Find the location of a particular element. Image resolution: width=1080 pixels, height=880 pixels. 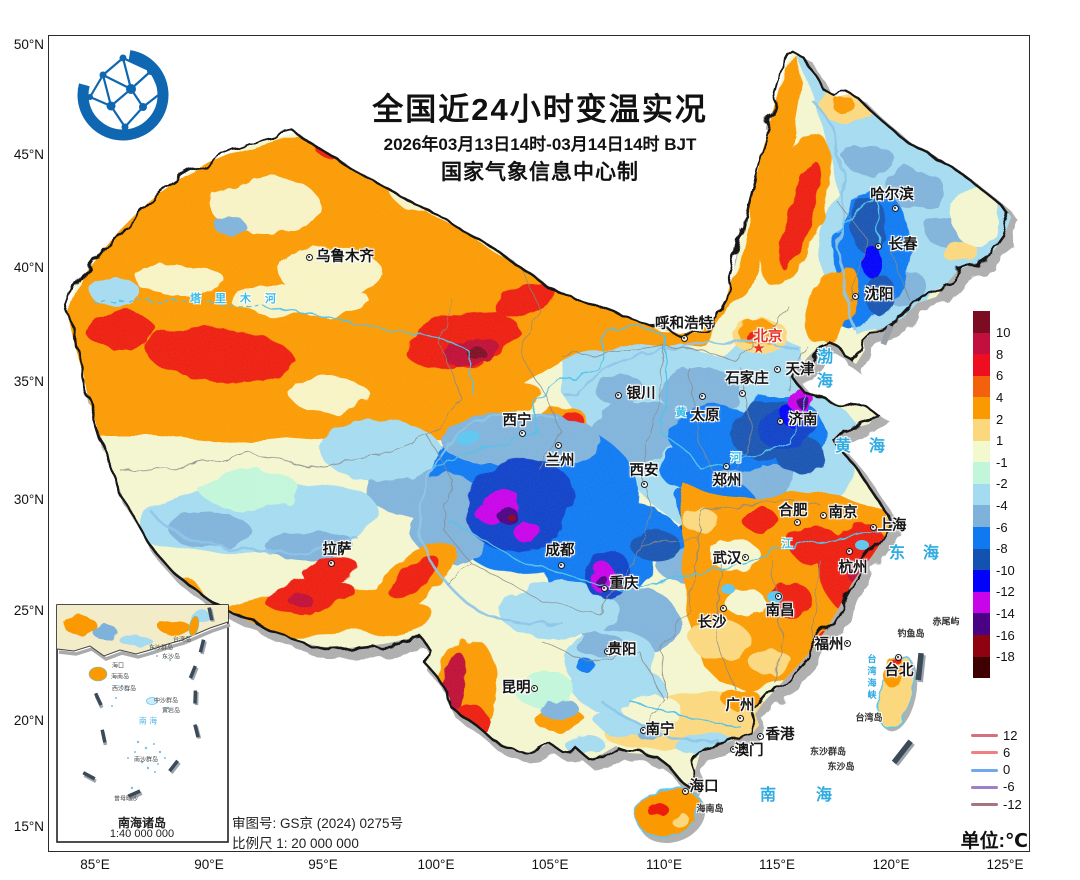

inset-label: 南 海 is located at coordinates (148, 721).